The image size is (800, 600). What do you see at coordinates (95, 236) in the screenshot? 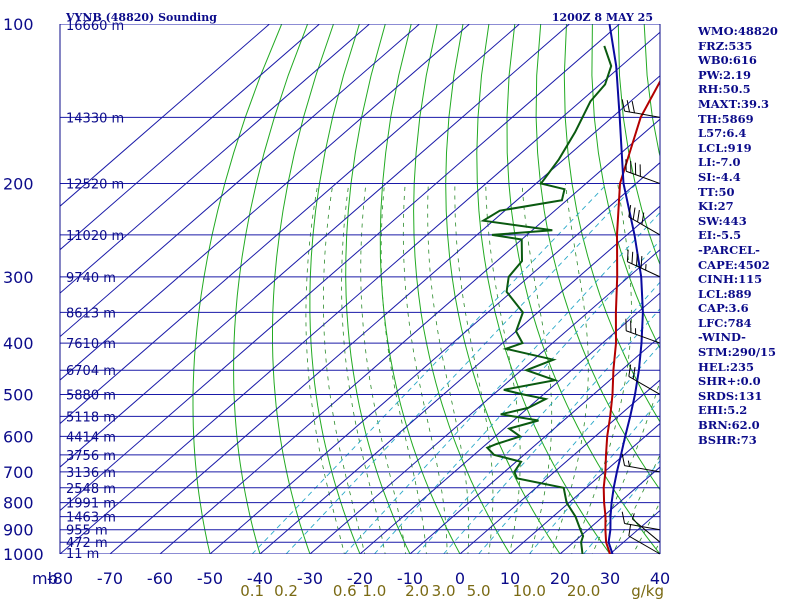
I see `height-label: 11020 m` at bounding box center [95, 236].